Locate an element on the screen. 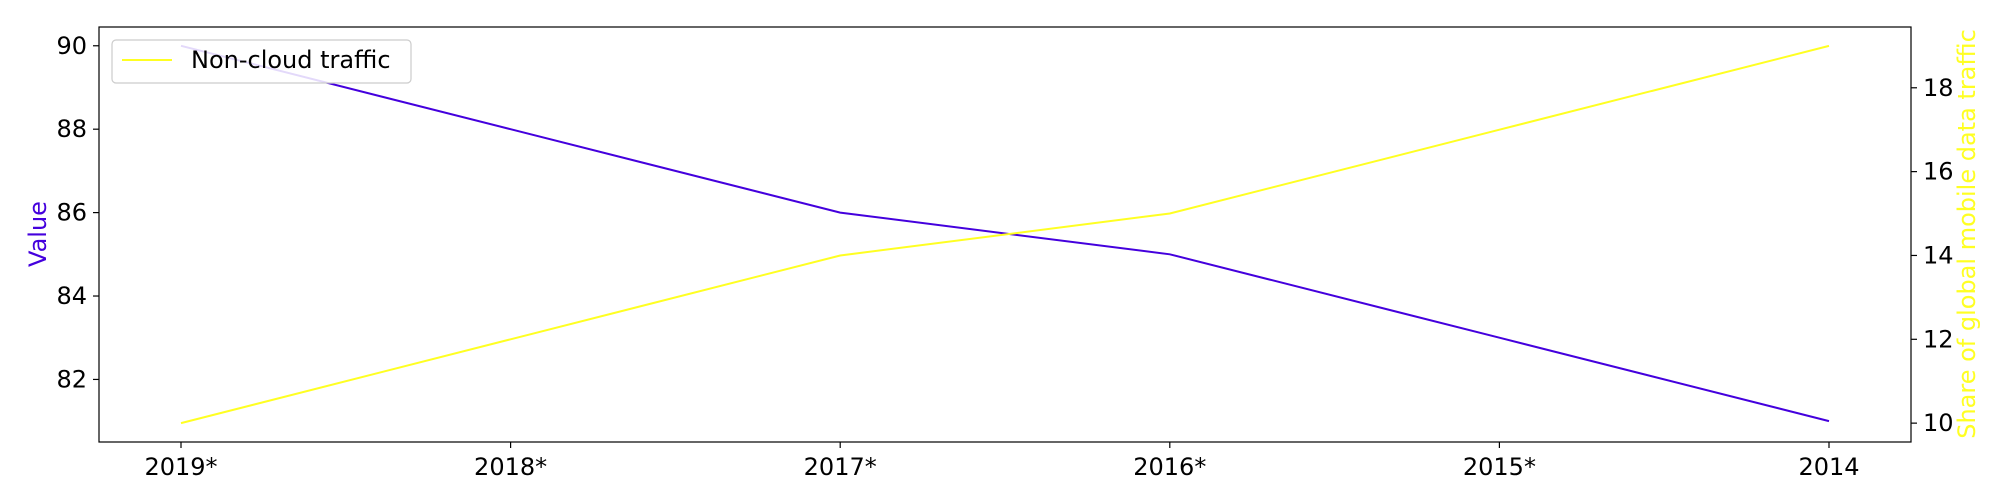 The image size is (2000, 500). y-axis-label-right: Share of global mobile data traffic is located at coordinates (1967, 234).